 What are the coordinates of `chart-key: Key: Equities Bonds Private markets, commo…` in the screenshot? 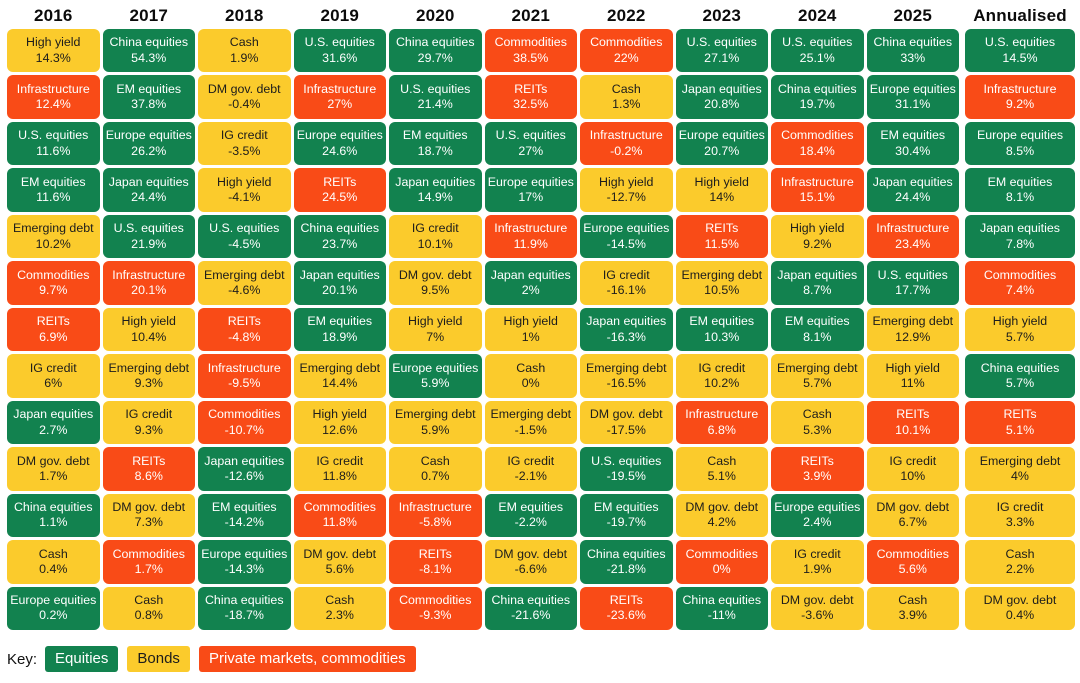 It's located at (543, 659).